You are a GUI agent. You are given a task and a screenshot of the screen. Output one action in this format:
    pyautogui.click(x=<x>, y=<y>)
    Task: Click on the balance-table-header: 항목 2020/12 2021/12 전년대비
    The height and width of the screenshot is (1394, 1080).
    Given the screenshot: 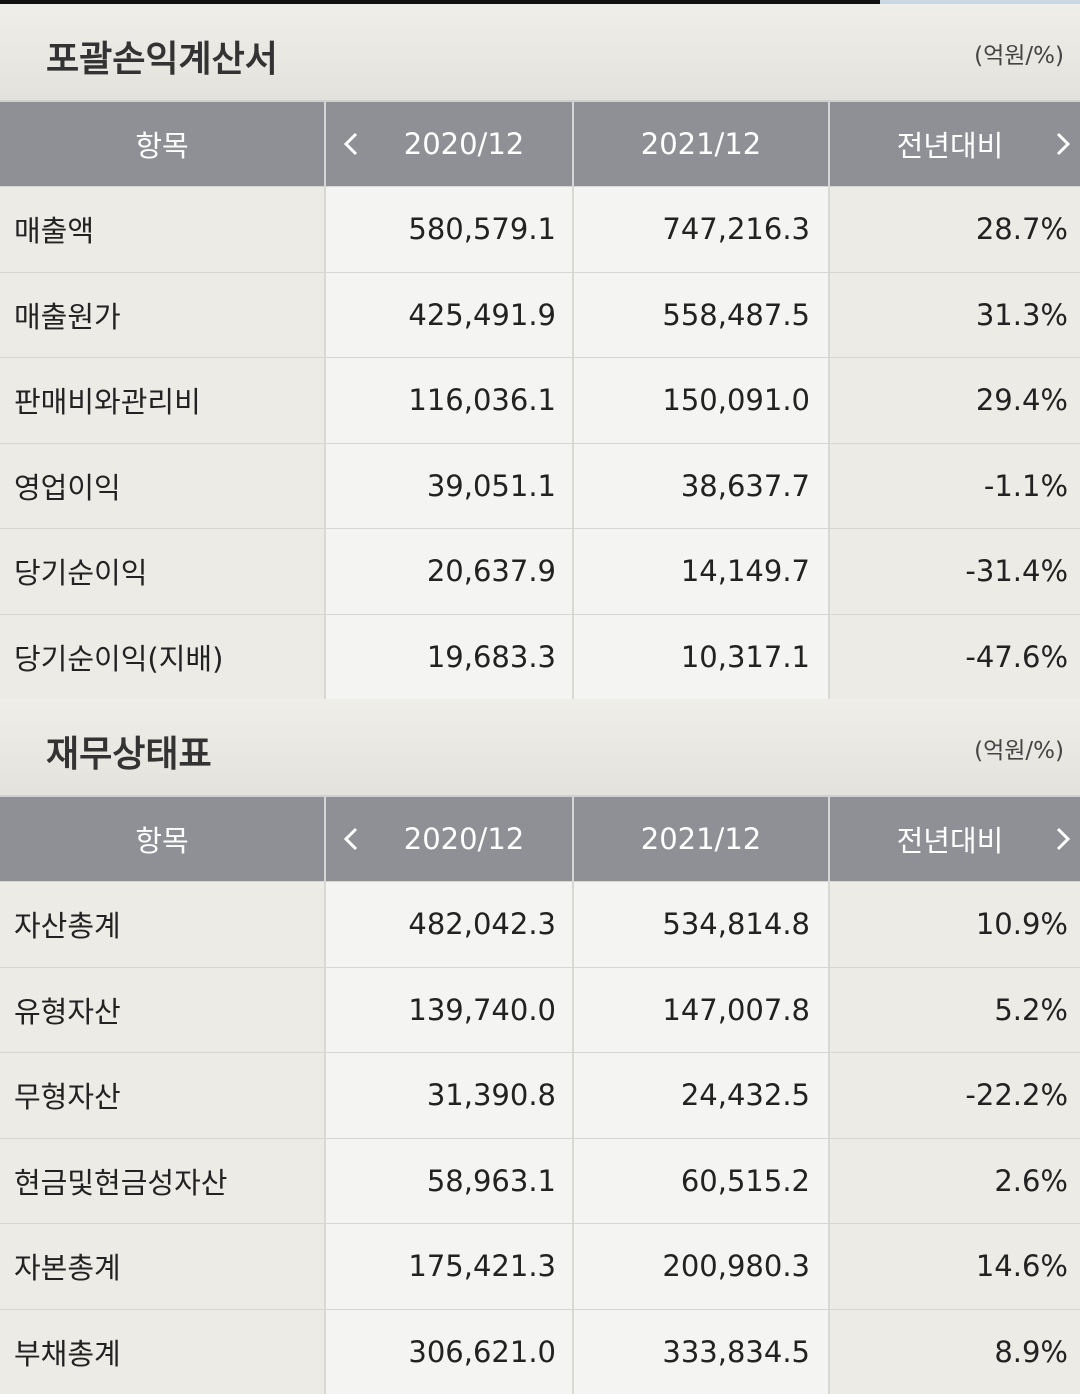 What is the action you would take?
    pyautogui.click(x=540, y=838)
    